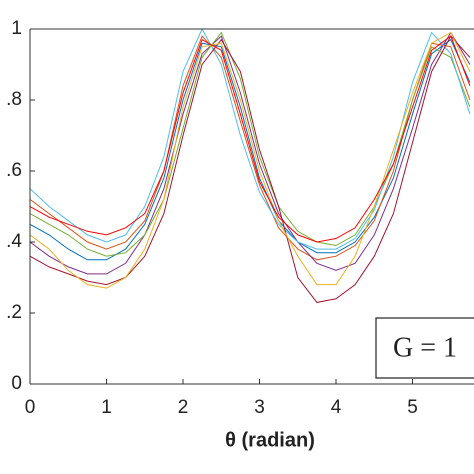 The width and height of the screenshot is (474, 474). What do you see at coordinates (14, 241) in the screenshot?
I see `y-tick-label: .4` at bounding box center [14, 241].